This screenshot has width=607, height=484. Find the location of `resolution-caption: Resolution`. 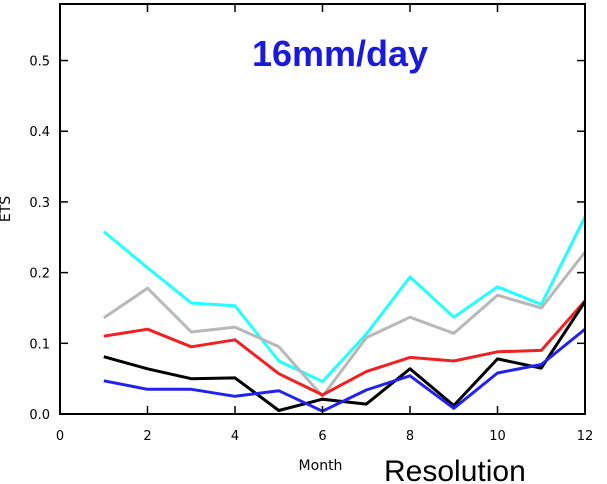

resolution-caption: Resolution is located at coordinates (455, 469).